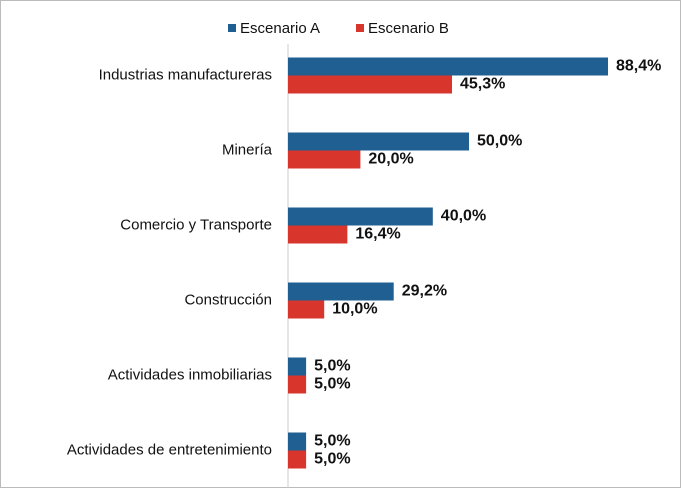 The width and height of the screenshot is (681, 488). Describe the element at coordinates (280, 28) in the screenshot. I see `legend-label: Escenario A` at that location.